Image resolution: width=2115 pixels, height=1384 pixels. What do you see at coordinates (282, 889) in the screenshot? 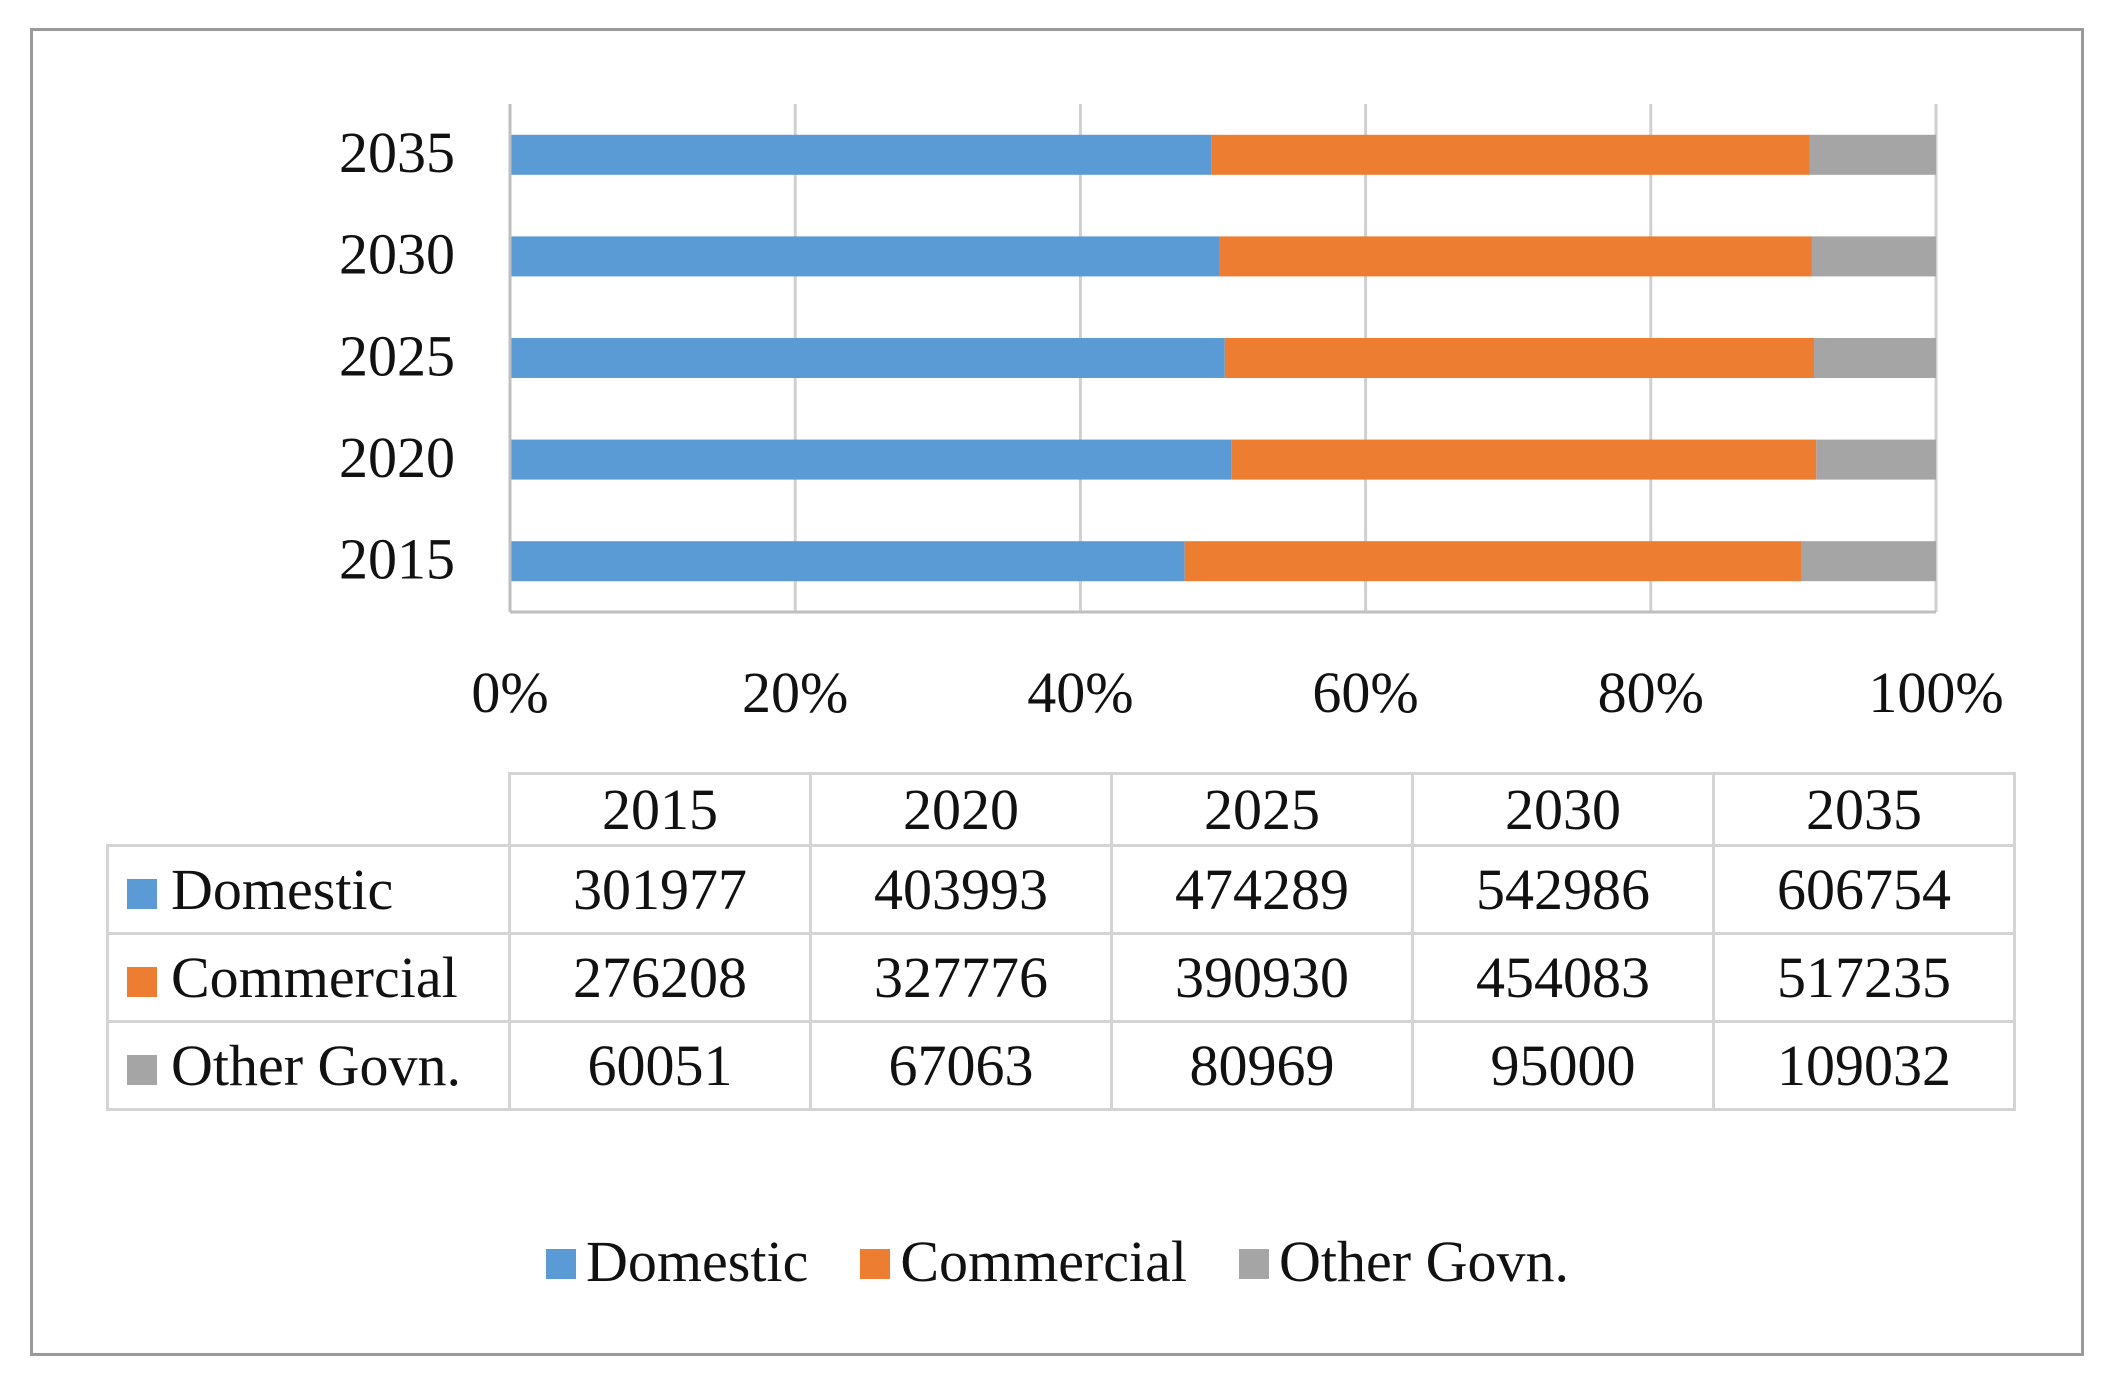
I see `series-name: Domestic` at bounding box center [282, 889].